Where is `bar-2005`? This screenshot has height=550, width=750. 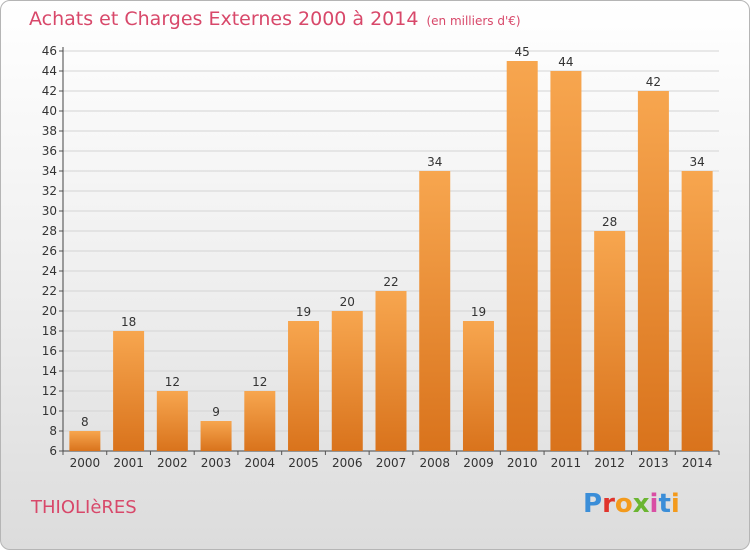 bar-2005 is located at coordinates (304, 386).